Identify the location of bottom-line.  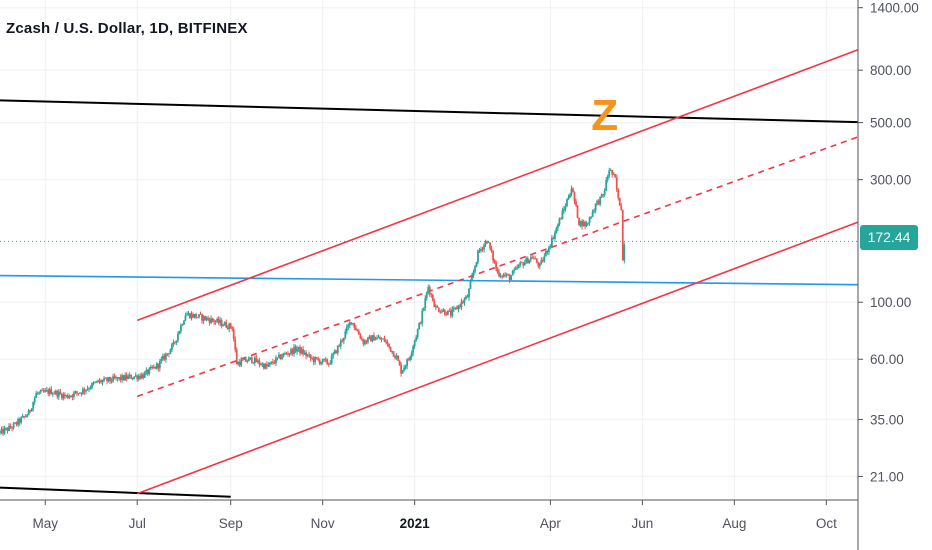
(115, 492).